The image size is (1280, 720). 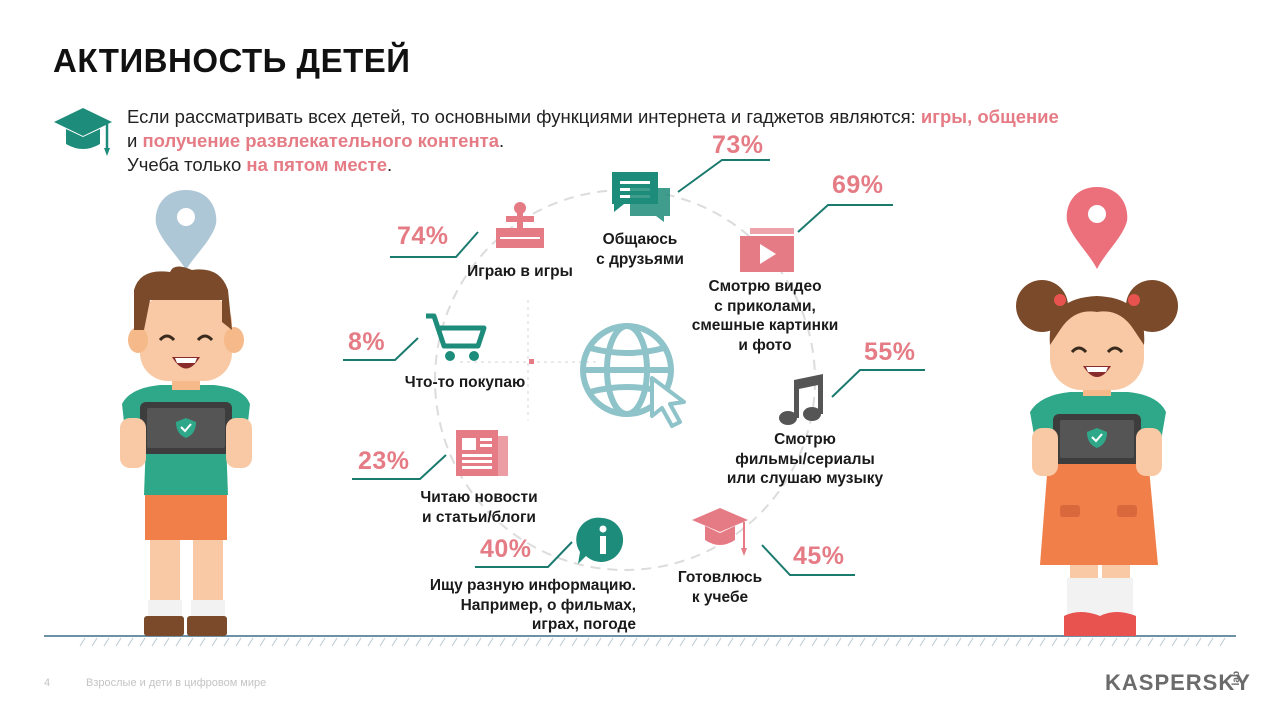 I want to click on connector-shopping, so click(x=381, y=349).